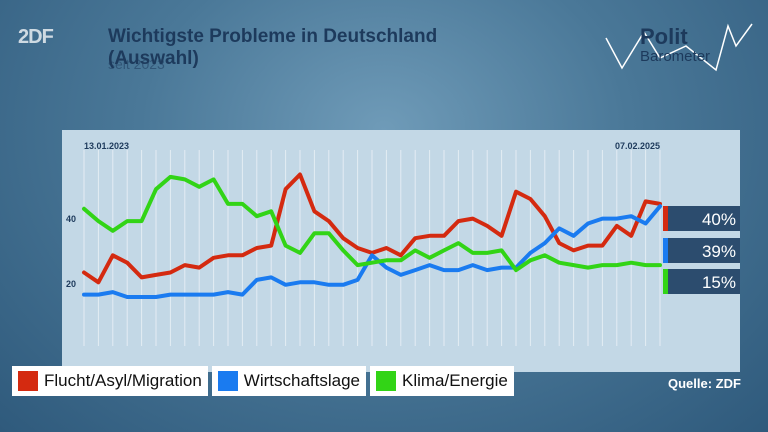 The height and width of the screenshot is (432, 768). What do you see at coordinates (719, 282) in the screenshot?
I see `end-label-2: 15%` at bounding box center [719, 282].